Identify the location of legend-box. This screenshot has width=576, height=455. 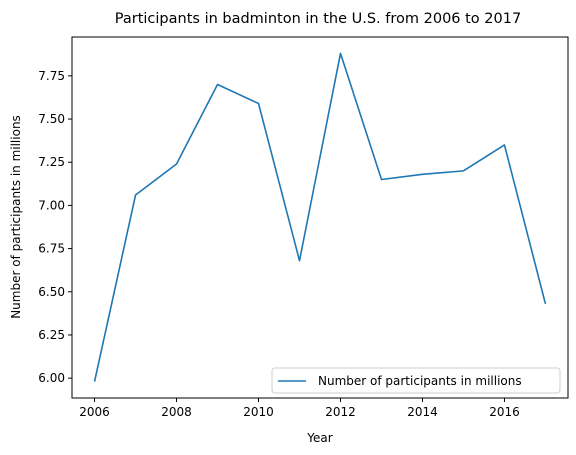
(416, 380).